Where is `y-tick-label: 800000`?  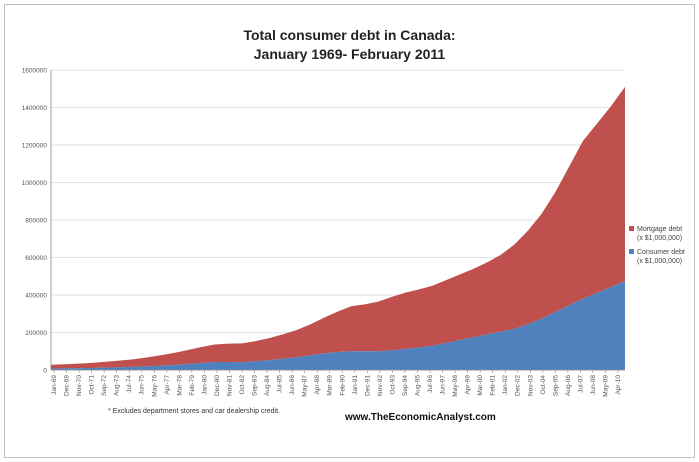 y-tick-label: 800000 is located at coordinates (36, 220).